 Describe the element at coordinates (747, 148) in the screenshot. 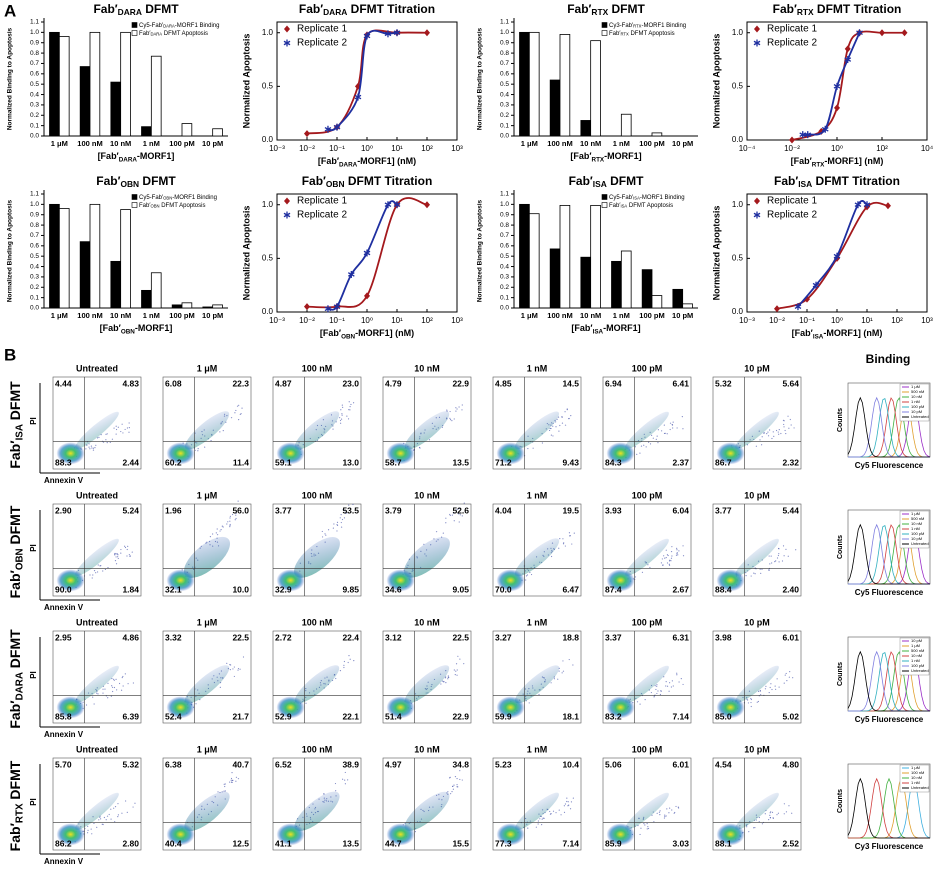

I see `x-tick-label: 10⁻⁴` at that location.